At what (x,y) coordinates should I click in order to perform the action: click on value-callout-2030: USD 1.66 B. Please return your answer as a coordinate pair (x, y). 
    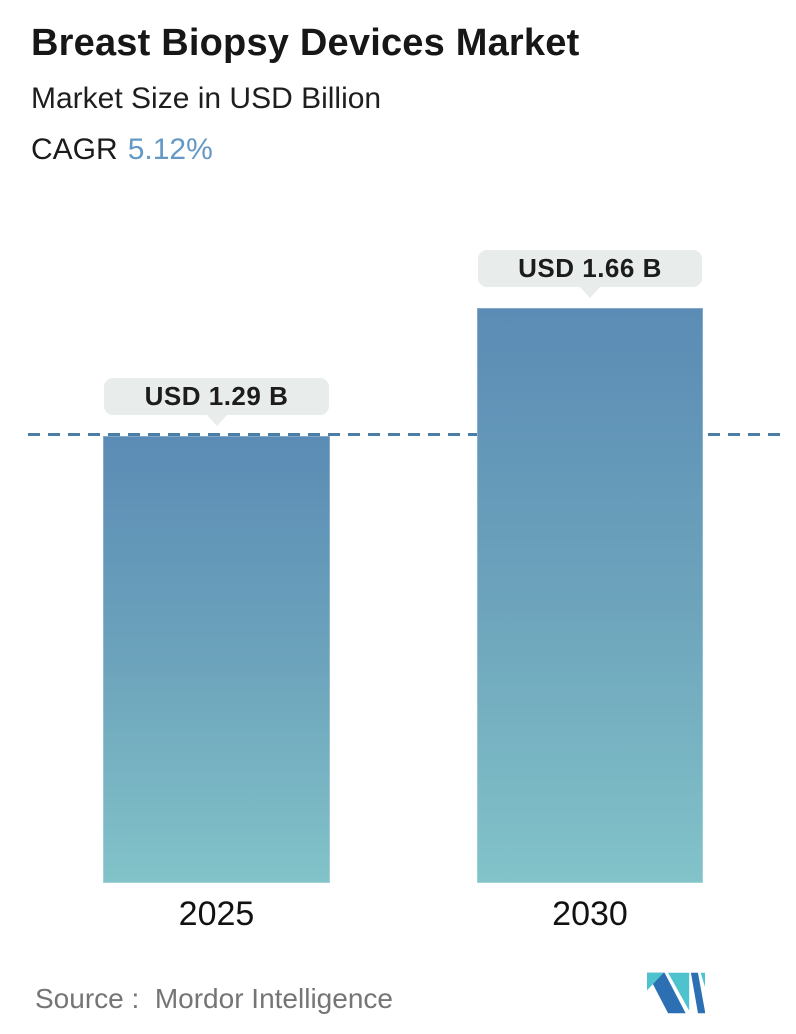
    Looking at the image, I should click on (590, 274).